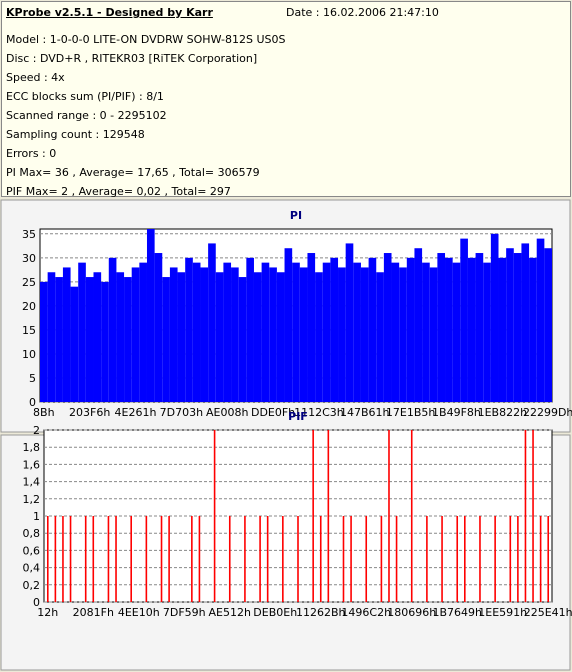 The width and height of the screenshot is (572, 672). What do you see at coordinates (32, 447) in the screenshot?
I see `y-tick-label: 1,8` at bounding box center [32, 447].